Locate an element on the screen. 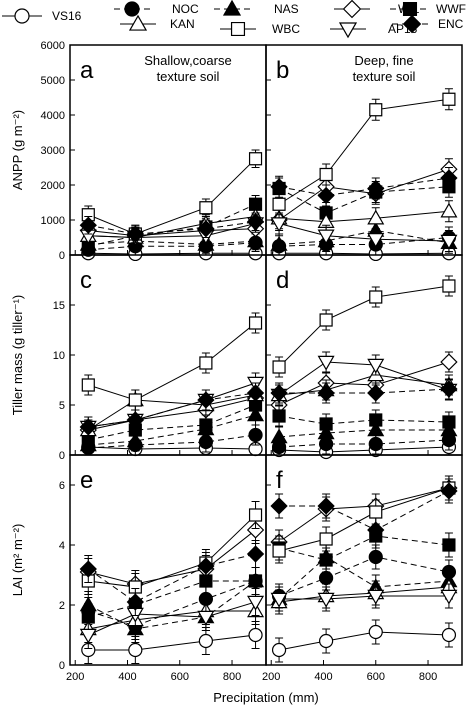 Image resolution: width=474 pixels, height=710 pixels. series-kan is located at coordinates (364, 594).